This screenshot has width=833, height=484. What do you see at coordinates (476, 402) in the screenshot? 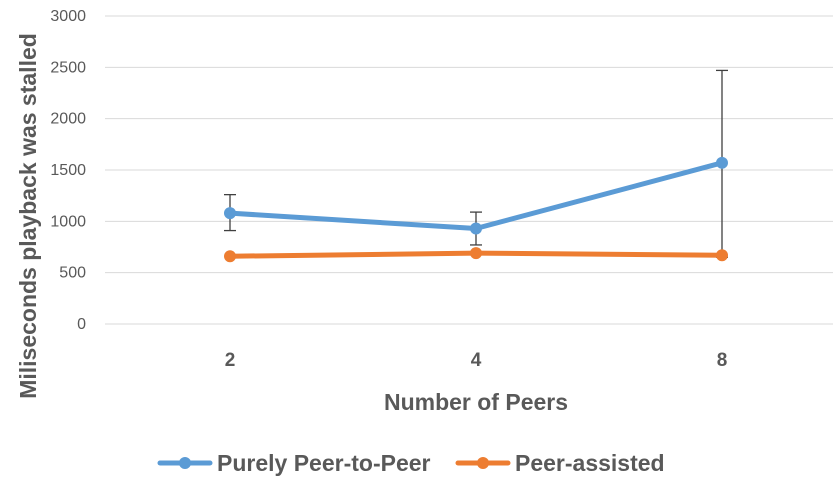
I see `x-axis-title: Number of Peers` at bounding box center [476, 402].